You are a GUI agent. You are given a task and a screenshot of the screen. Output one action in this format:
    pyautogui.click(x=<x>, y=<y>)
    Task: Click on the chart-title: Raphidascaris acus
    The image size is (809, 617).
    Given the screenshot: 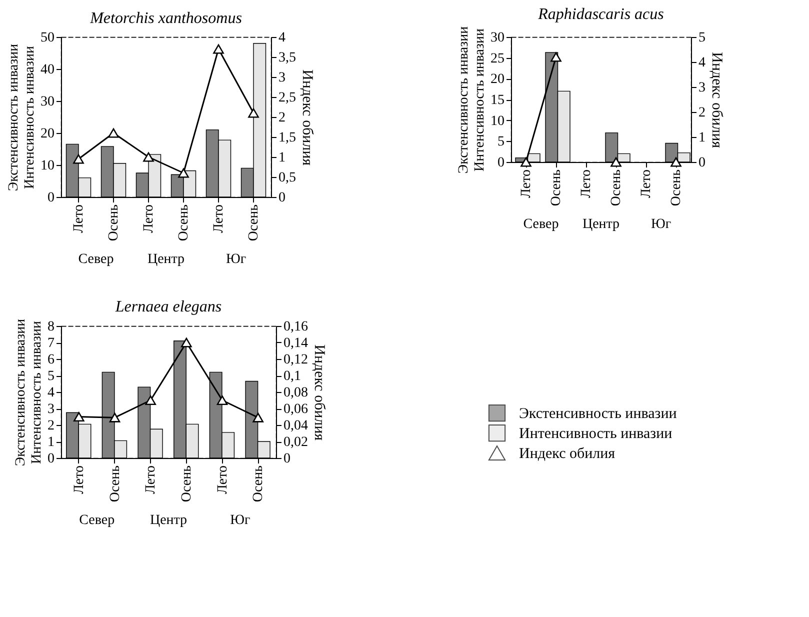 What is the action you would take?
    pyautogui.click(x=600, y=14)
    